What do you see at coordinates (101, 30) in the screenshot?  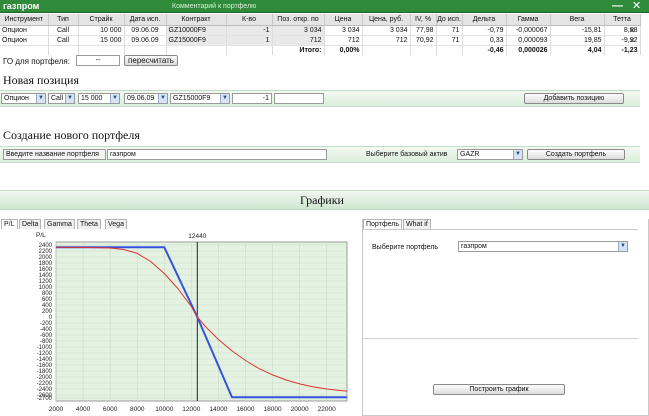 I see `table-cell: 10 000` at bounding box center [101, 30].